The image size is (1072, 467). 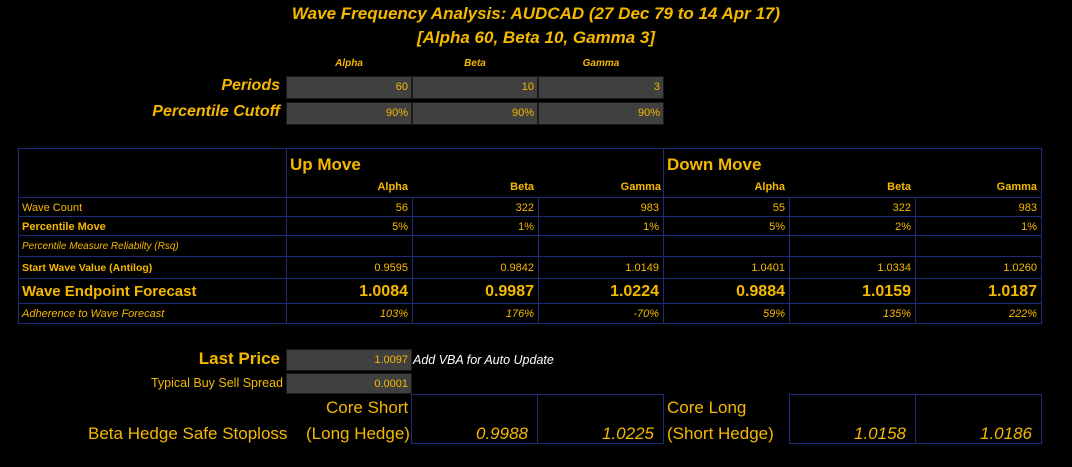 I want to click on cutoff-alpha-cell: 90%, so click(x=349, y=113).